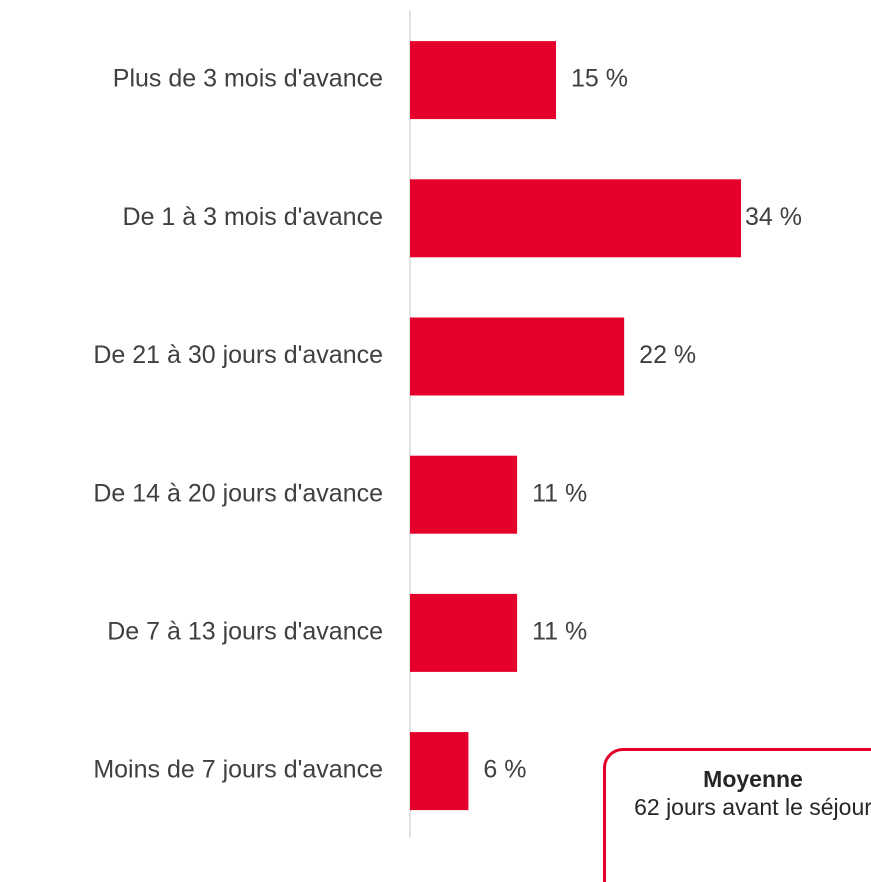 This screenshot has width=871, height=882. What do you see at coordinates (238, 493) in the screenshot?
I see `category-label: De 14 à 20 jours d'avance` at bounding box center [238, 493].